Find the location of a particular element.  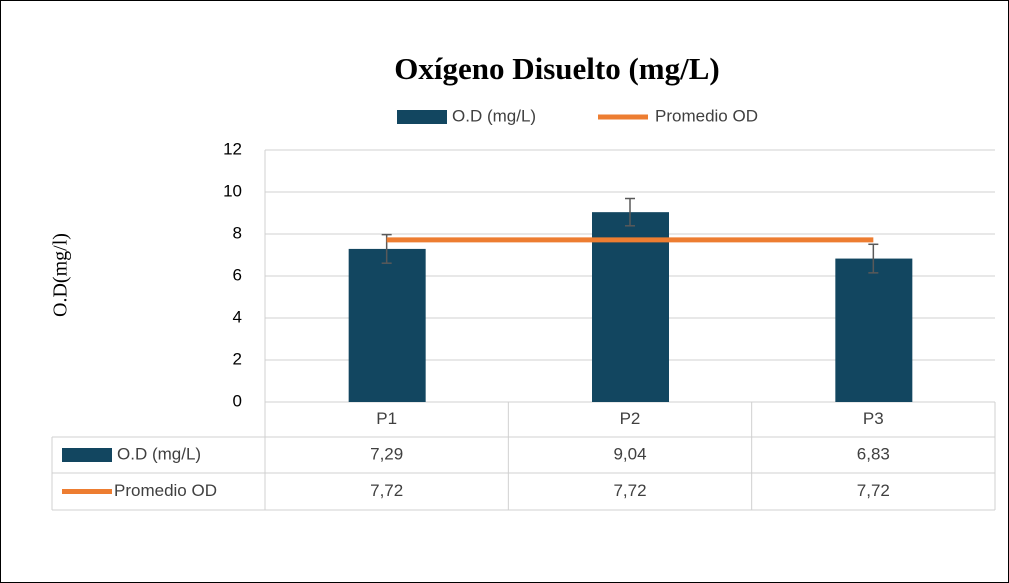

table-cell: 7,29 is located at coordinates (386, 453).